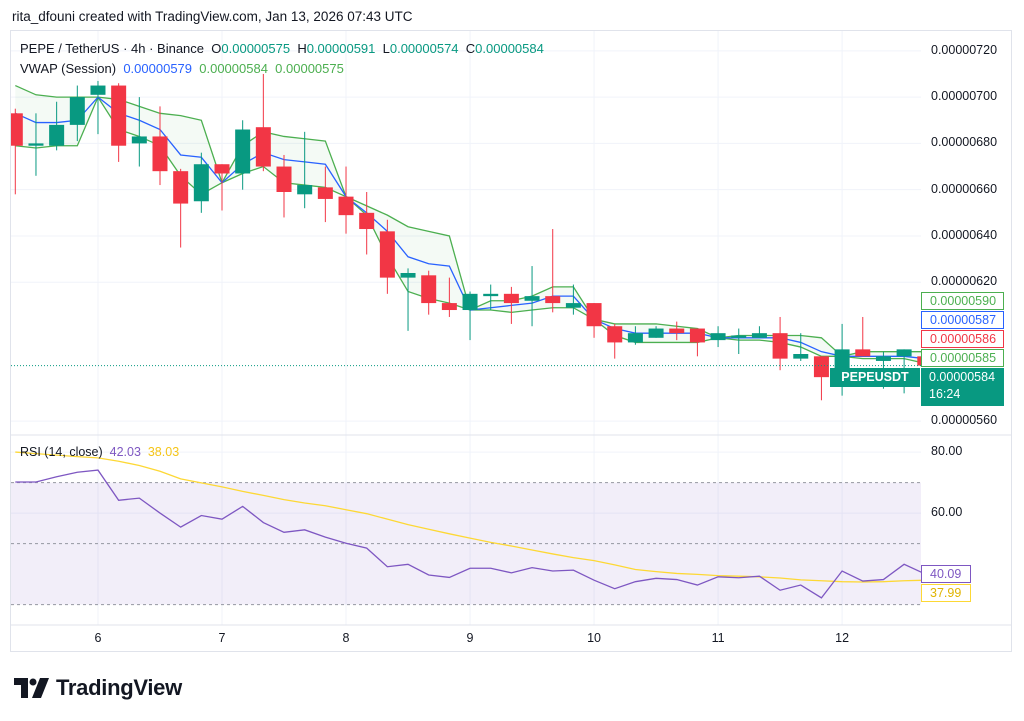 Image resolution: width=1024 pixels, height=721 pixels. What do you see at coordinates (346, 638) in the screenshot?
I see `time-tick-label: 8` at bounding box center [346, 638].